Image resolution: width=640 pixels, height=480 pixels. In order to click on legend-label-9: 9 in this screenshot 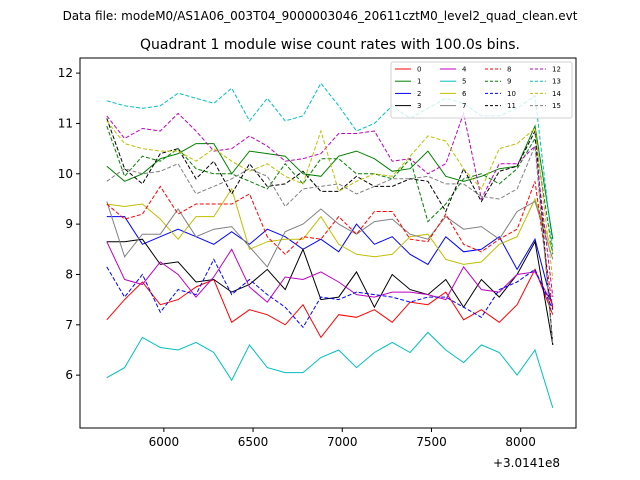, I will do `click(509, 82)`.